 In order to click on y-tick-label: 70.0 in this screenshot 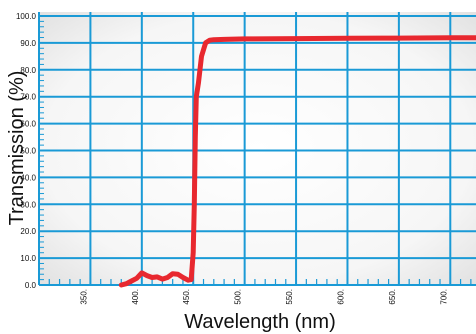, I will do `click(28, 97)`.